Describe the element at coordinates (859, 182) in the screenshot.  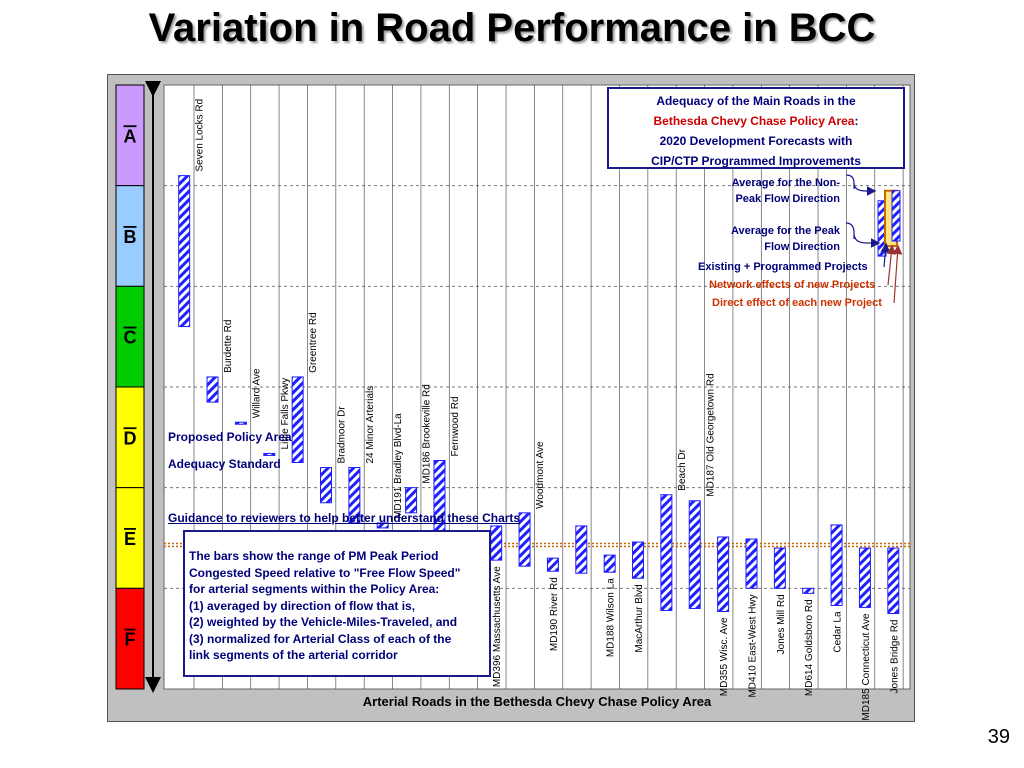
I see `legend-nonpeak-arrow` at that location.